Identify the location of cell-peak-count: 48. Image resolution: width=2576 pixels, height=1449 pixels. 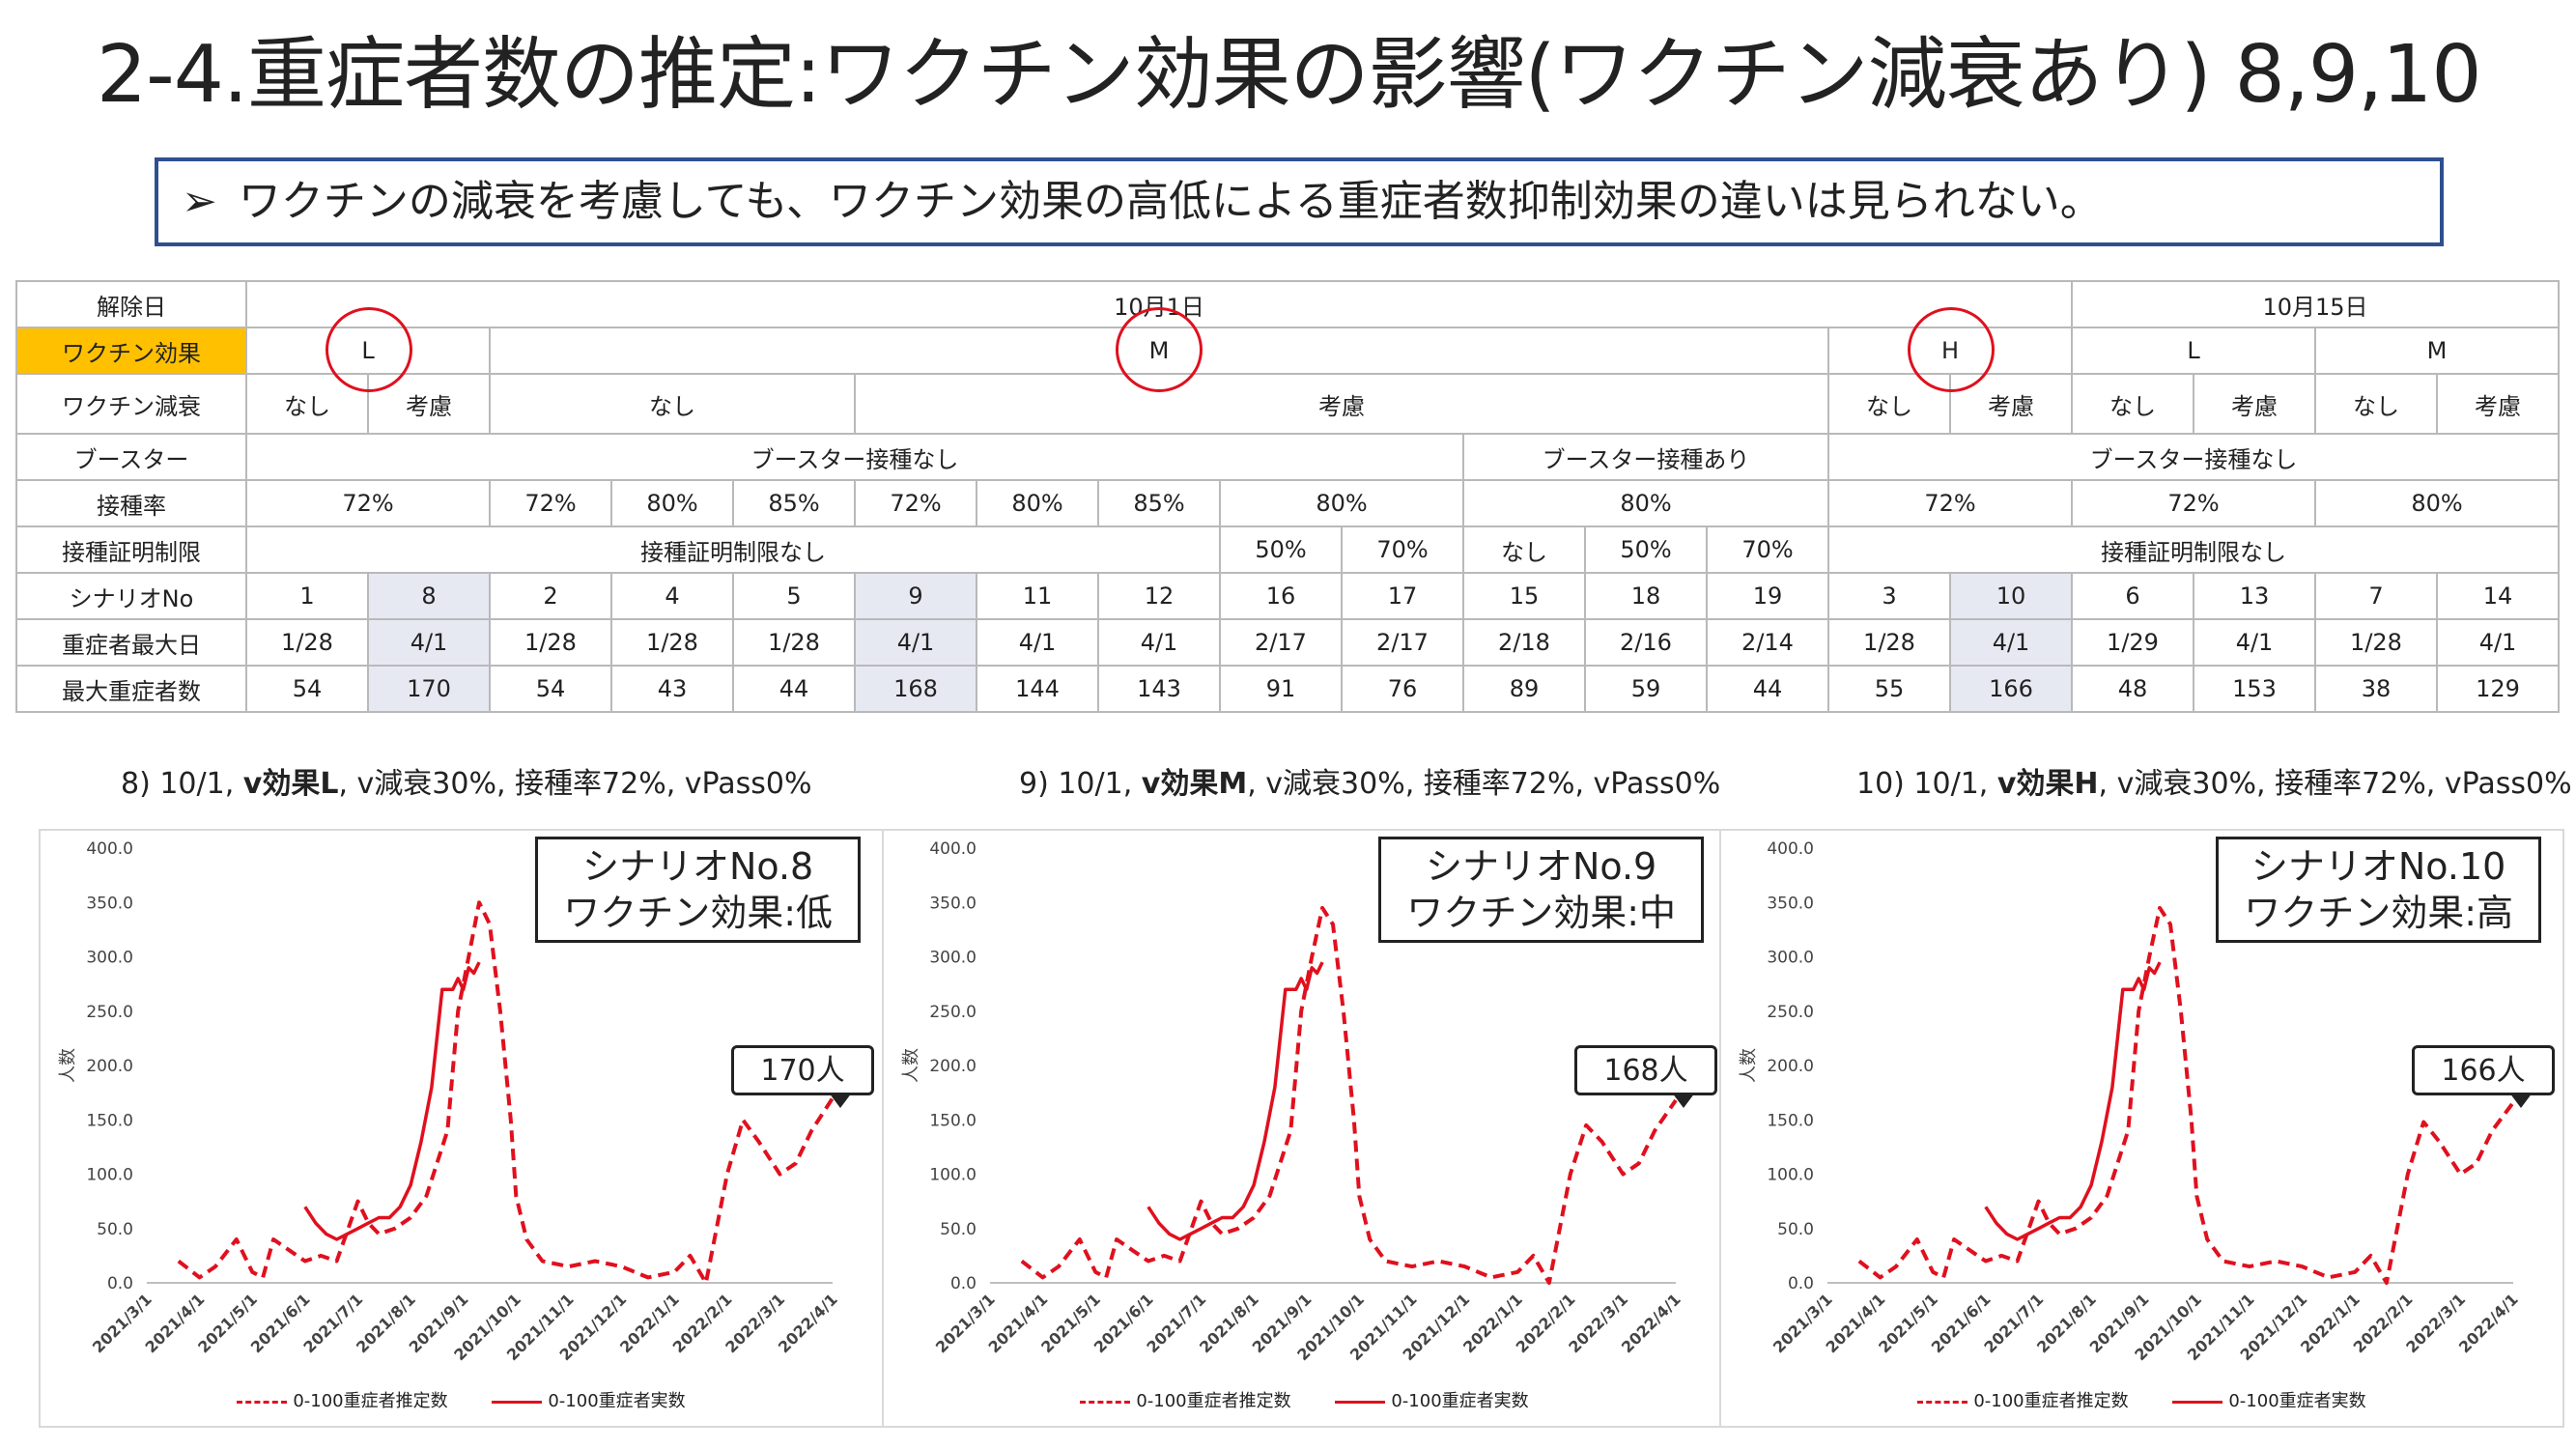
(2132, 689).